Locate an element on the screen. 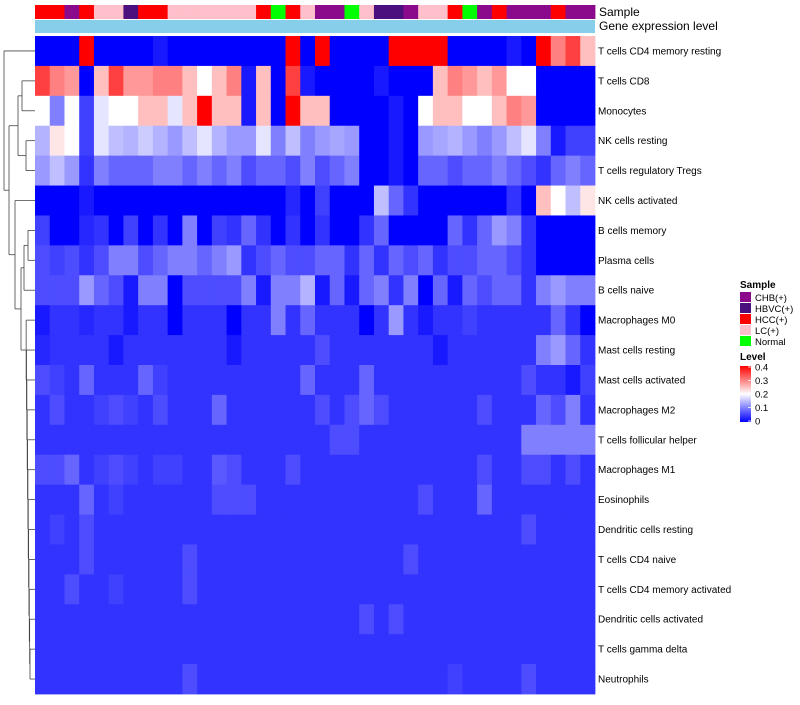 This screenshot has height=705, width=800. legend-label: Normal is located at coordinates (770, 342).